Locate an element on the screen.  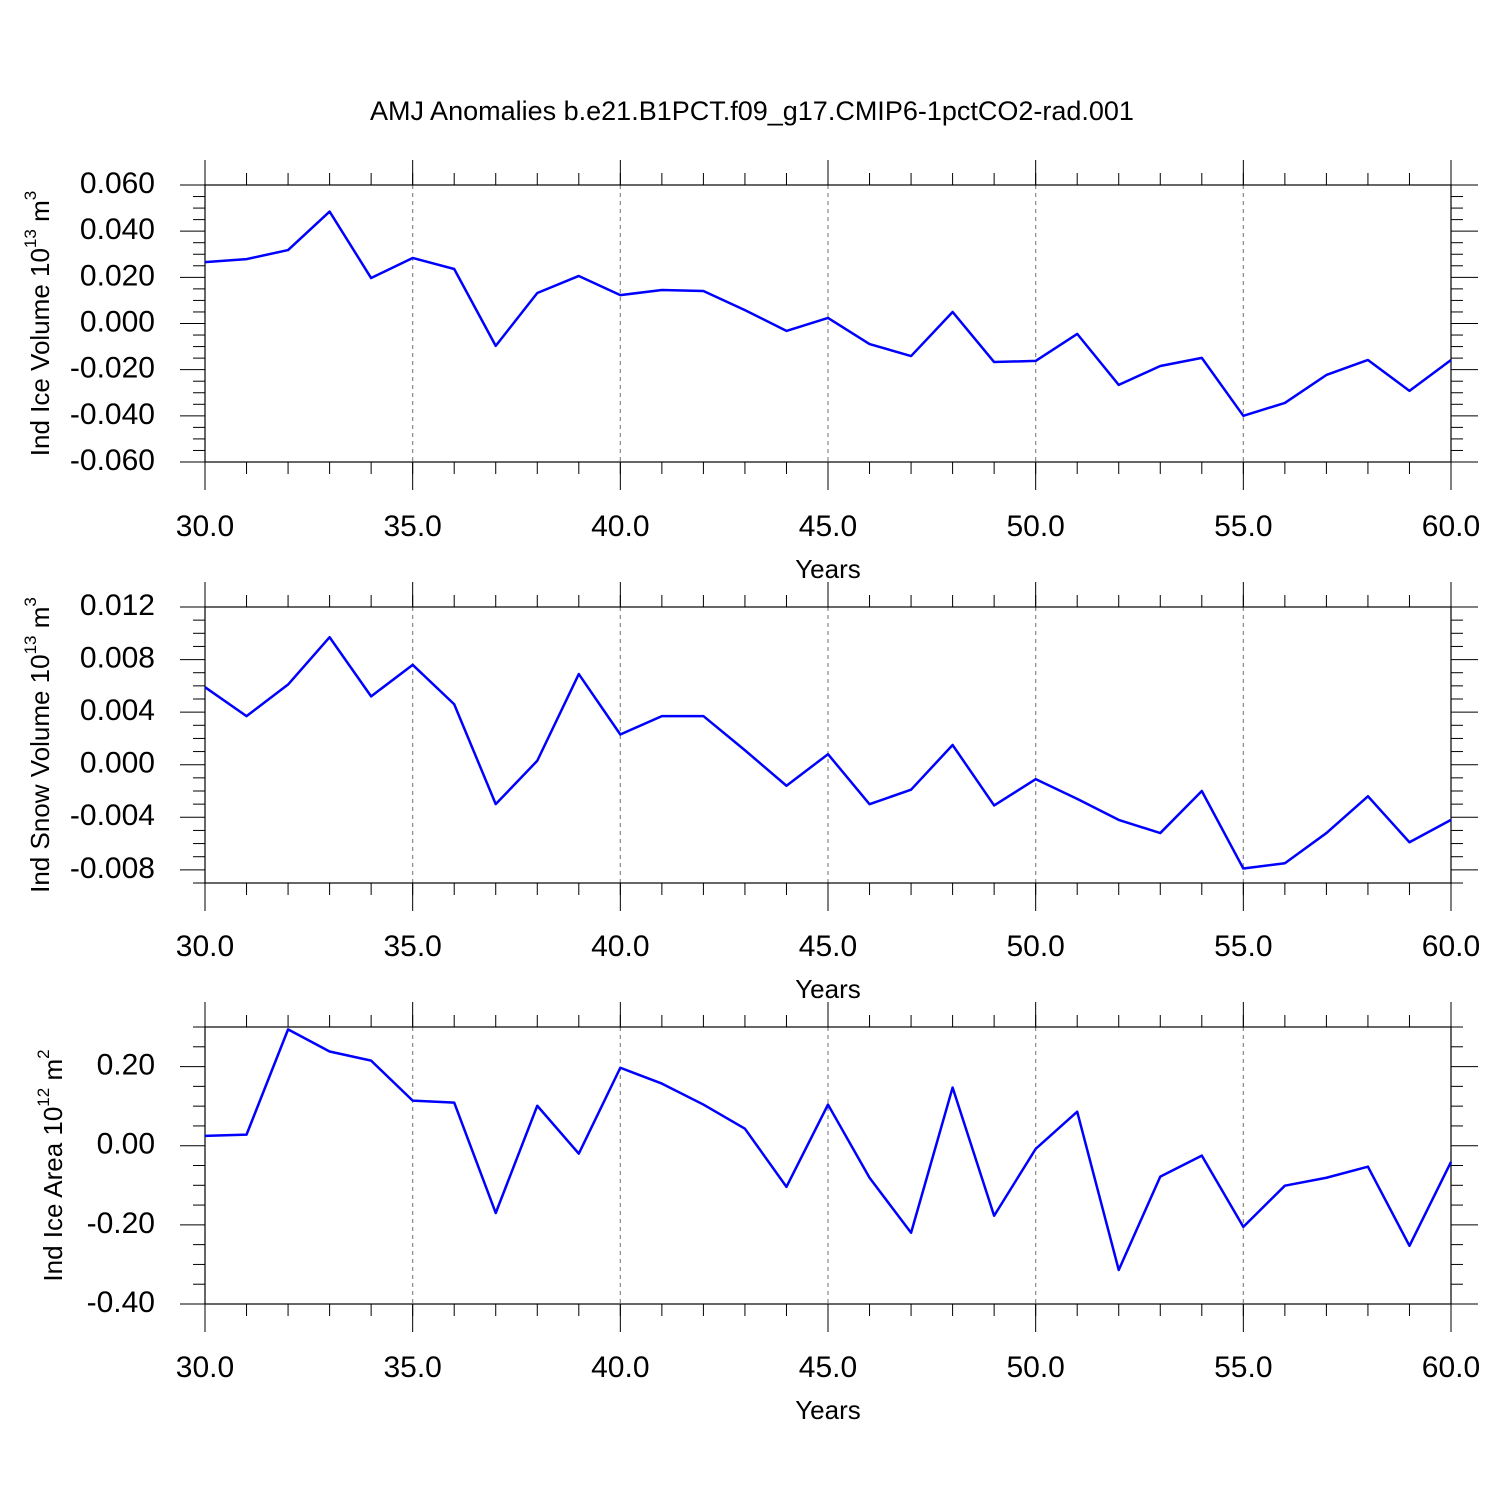
y-tick-label: -0.040 is located at coordinates (112, 414).